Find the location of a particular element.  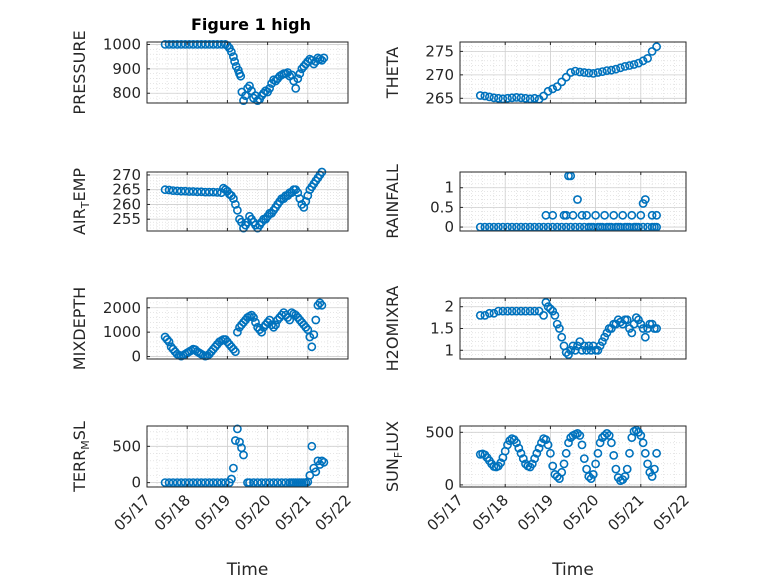

subplot-7-y-tick-label: 0 is located at coordinates (136, 483).